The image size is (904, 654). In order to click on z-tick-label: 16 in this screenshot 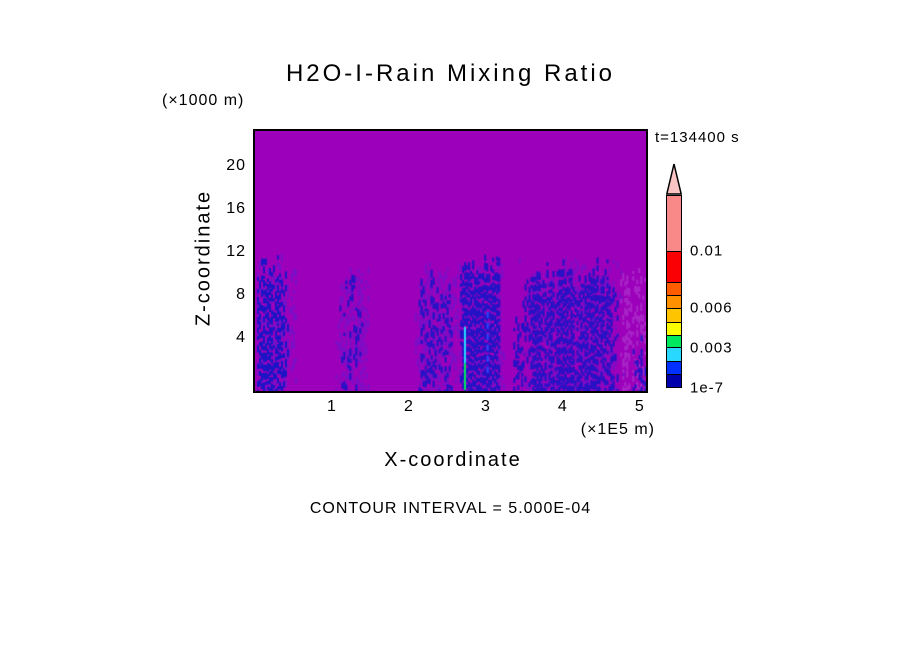, I will do `click(236, 209)`.